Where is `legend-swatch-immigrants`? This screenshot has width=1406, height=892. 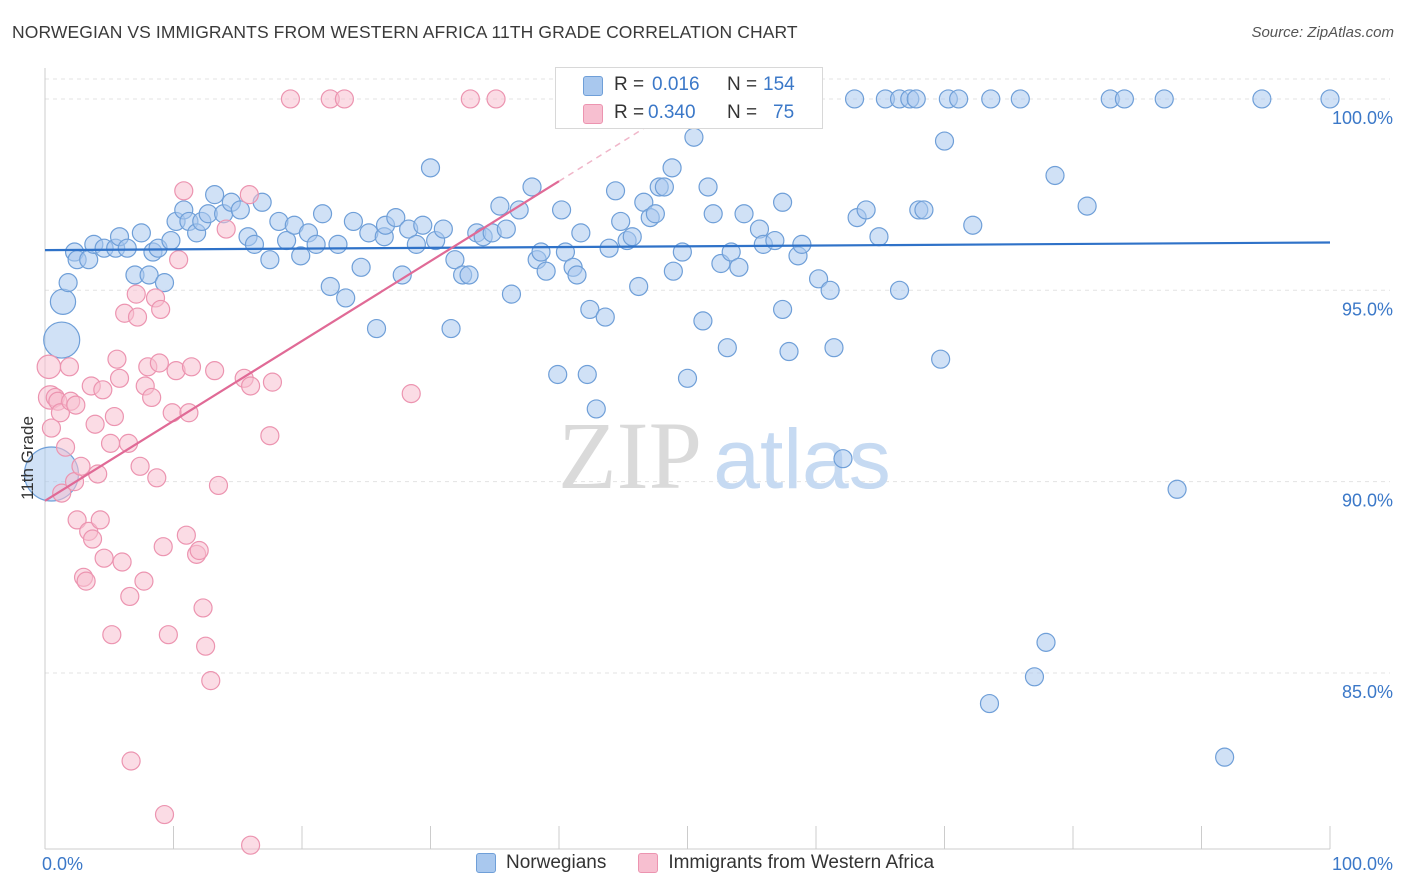
legend-swatch-immigrants is located at coordinates (648, 863).